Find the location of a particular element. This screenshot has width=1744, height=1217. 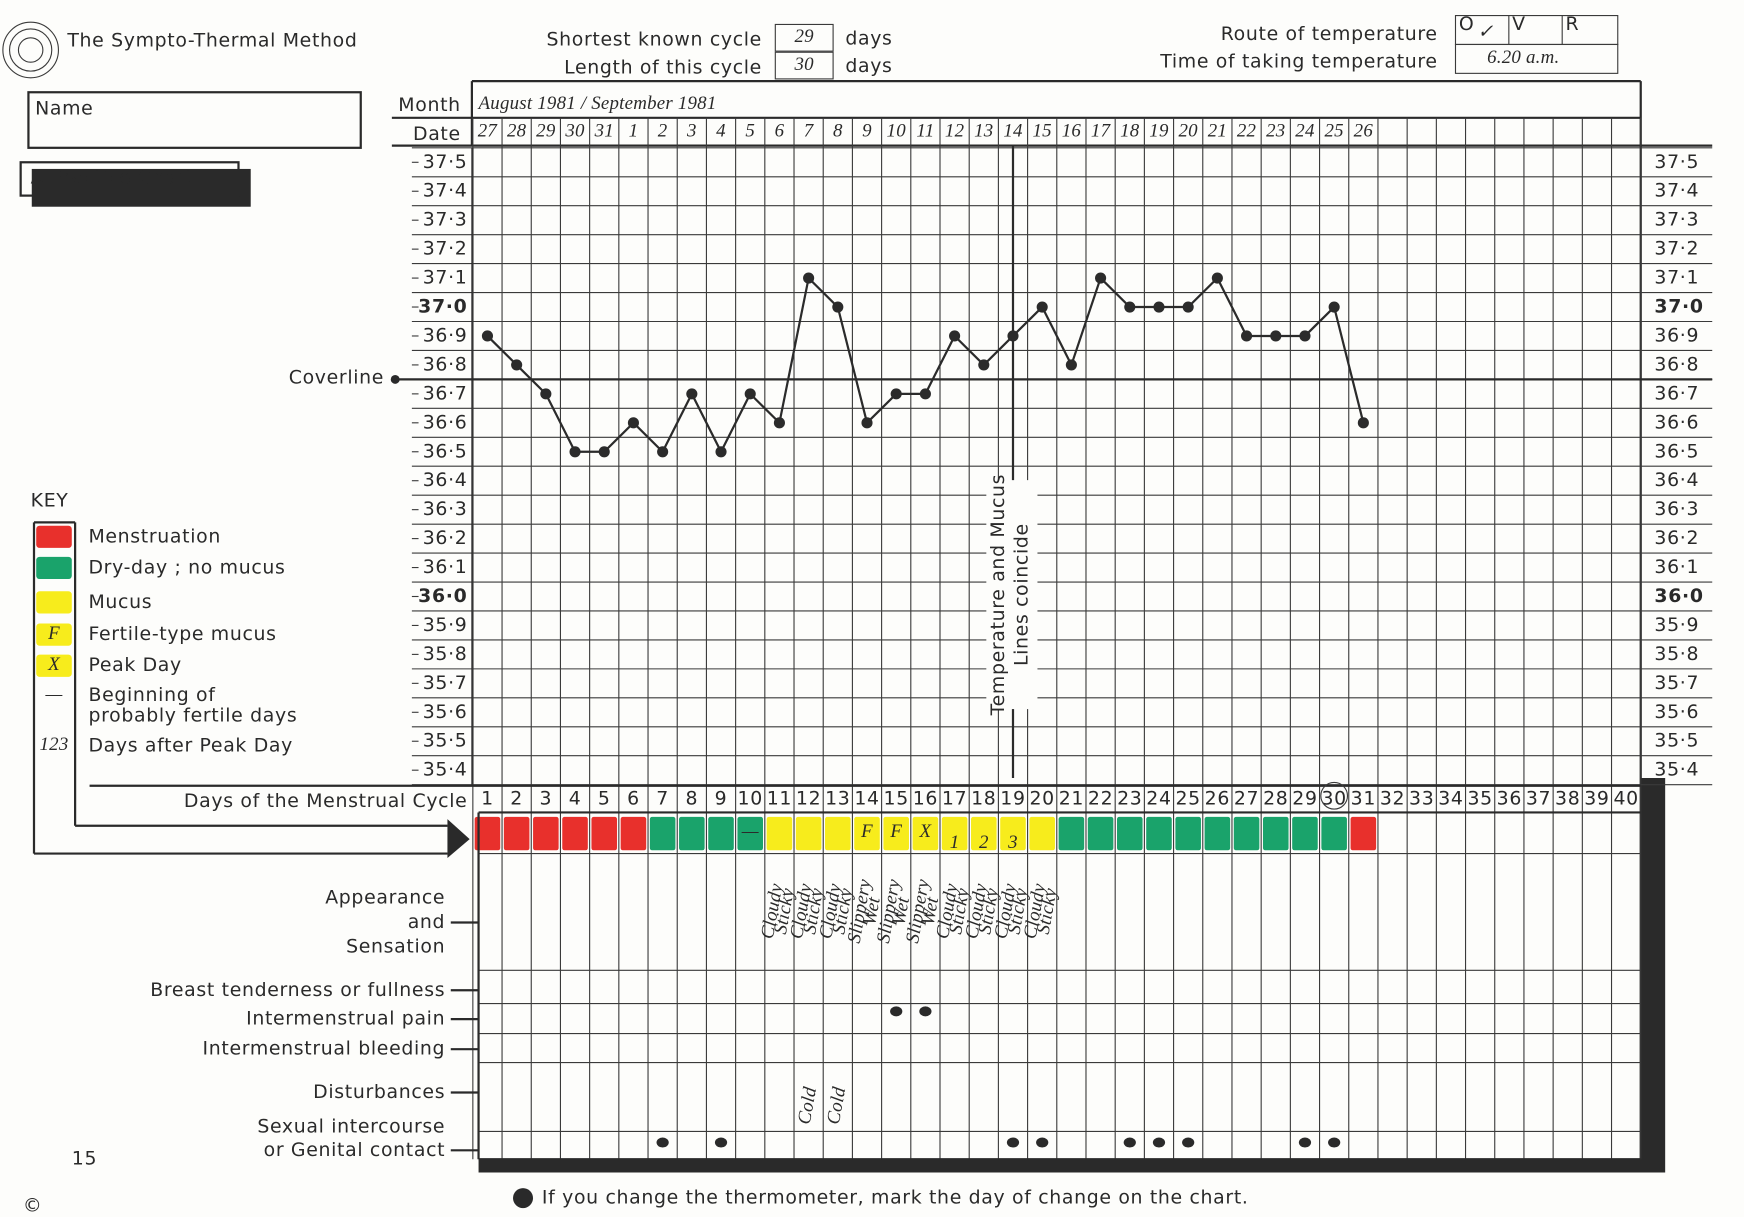

y-tick-label: 37·2 is located at coordinates (445, 249).